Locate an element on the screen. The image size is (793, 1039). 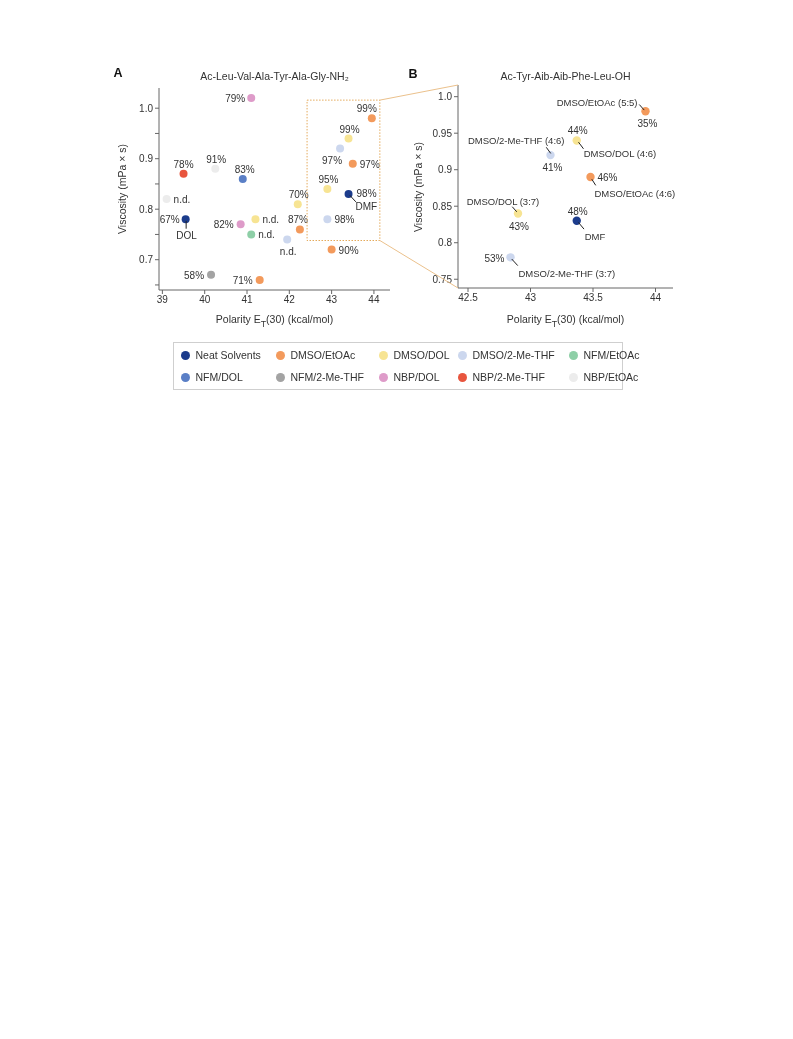
annotation: 82% is located at coordinates (223, 224).